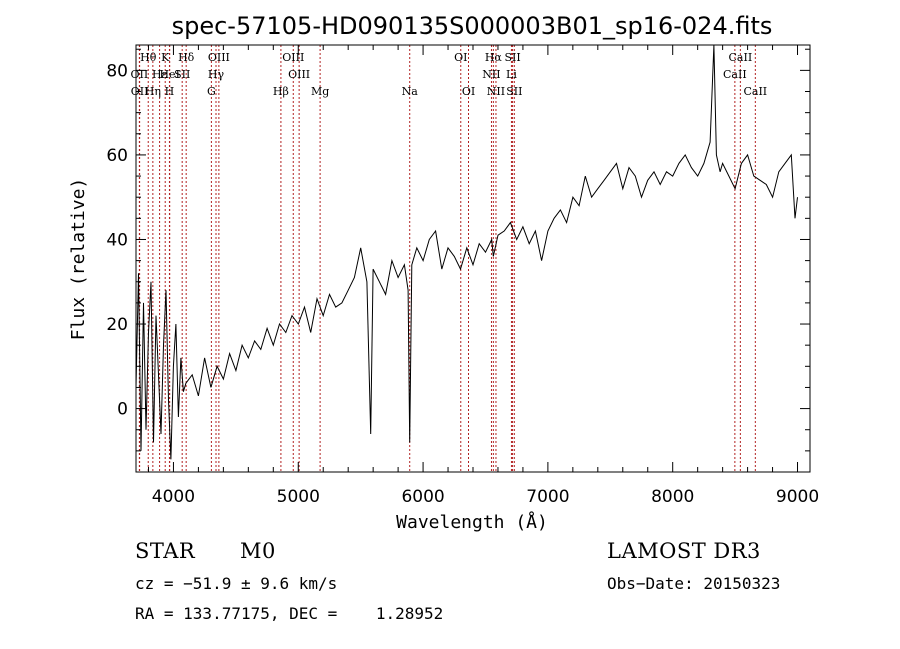 This screenshot has height=649, width=900. I want to click on line-marker-label: H, so click(170, 91).